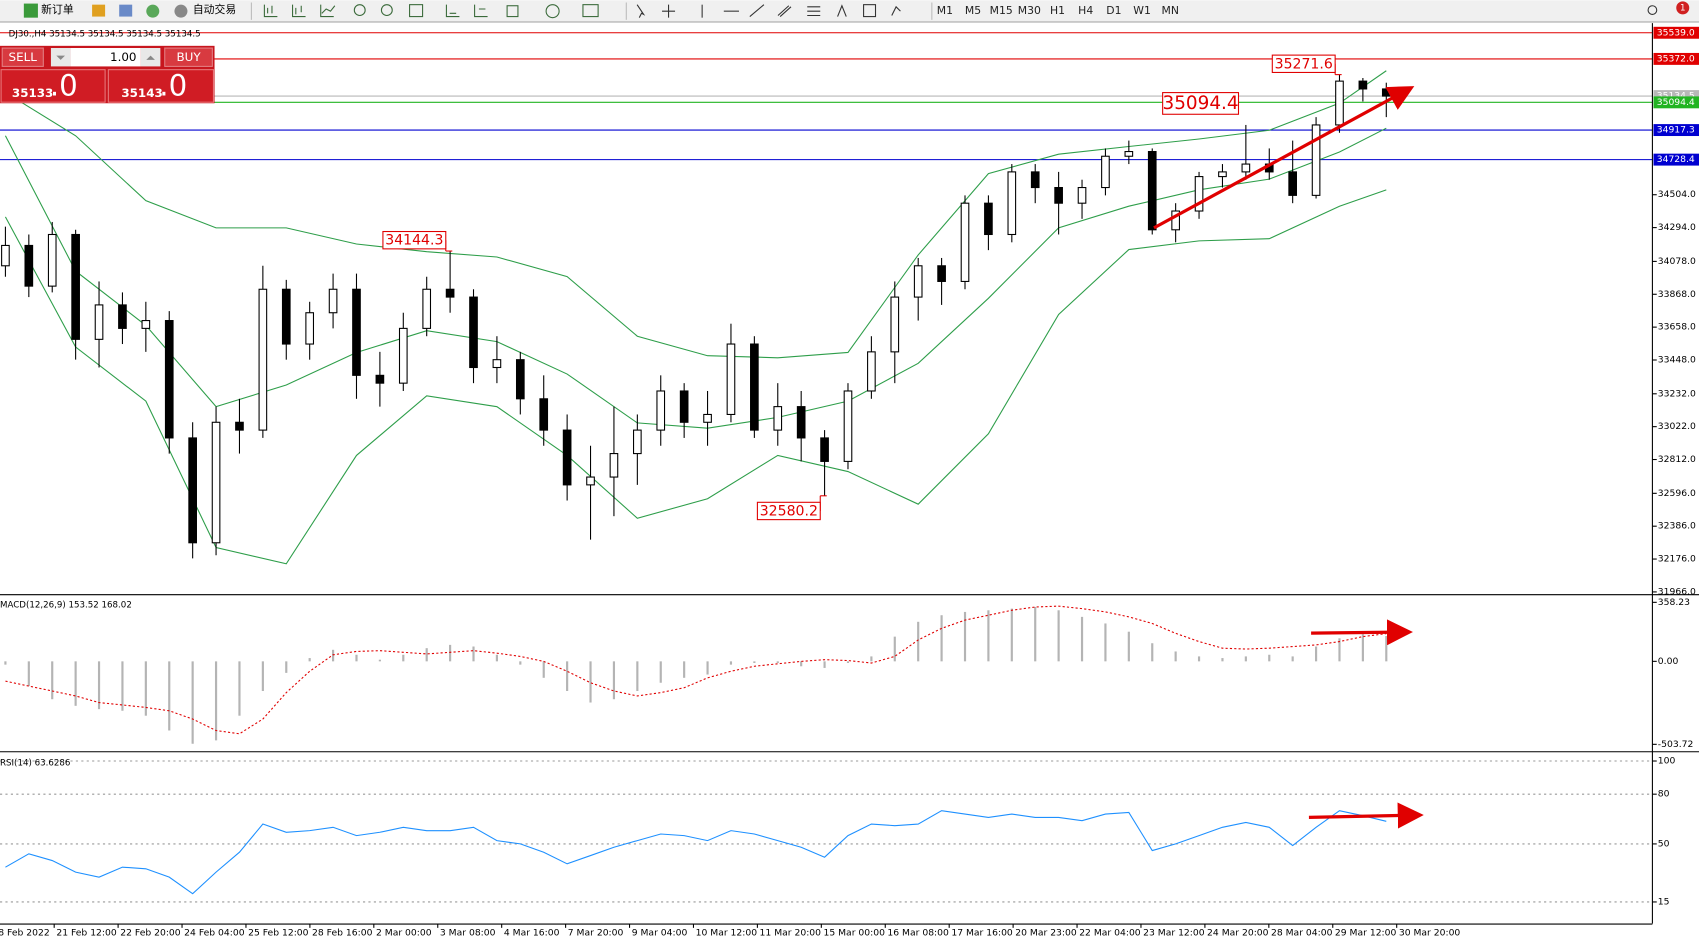 The height and width of the screenshot is (939, 1699). Describe the element at coordinates (452, 11) in the screenshot. I see `scroll-icon` at that location.